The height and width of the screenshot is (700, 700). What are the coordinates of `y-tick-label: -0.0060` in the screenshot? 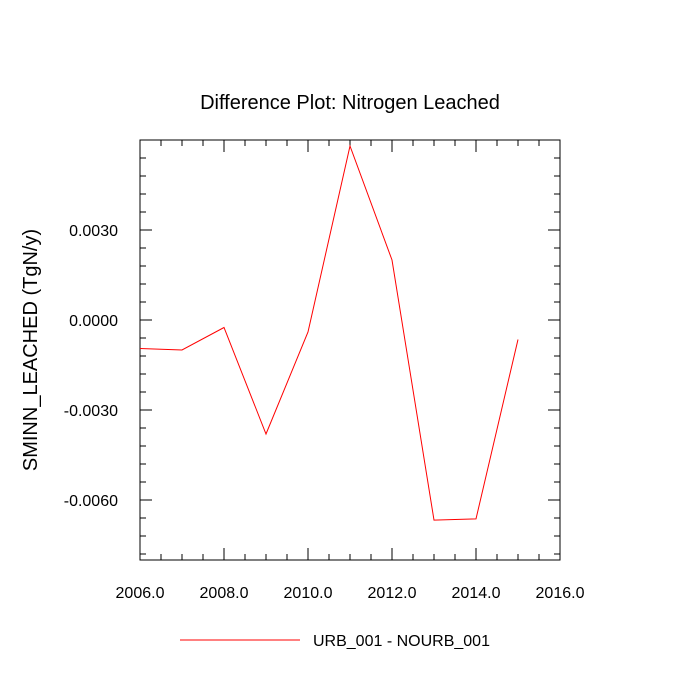 It's located at (91, 501).